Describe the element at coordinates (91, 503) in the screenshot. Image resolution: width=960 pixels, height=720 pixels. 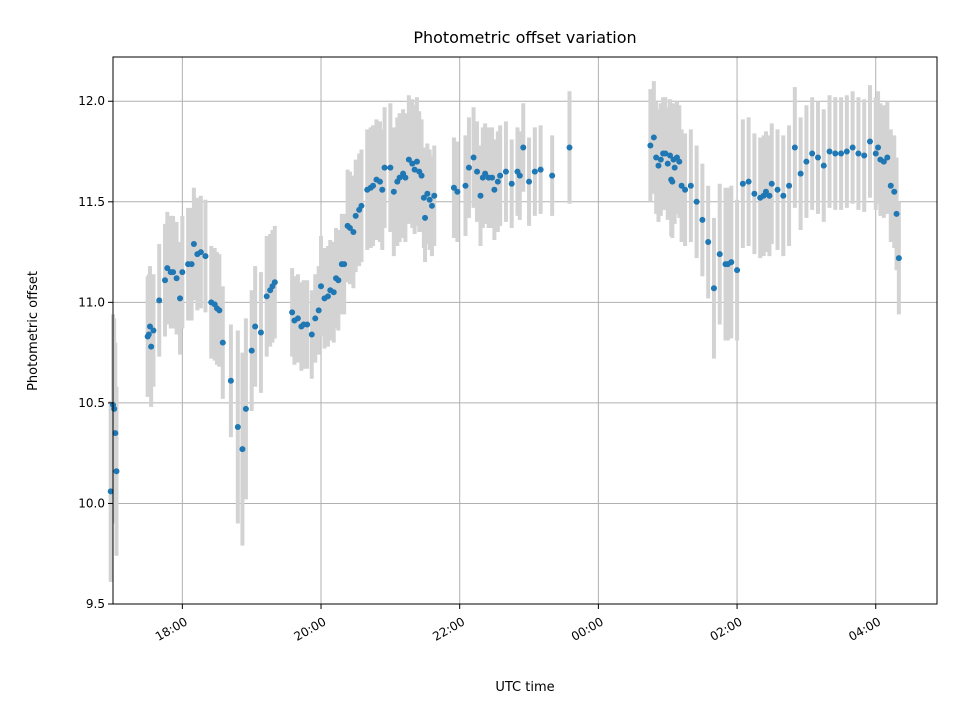
I see `y-tick-label: 10.0` at that location.